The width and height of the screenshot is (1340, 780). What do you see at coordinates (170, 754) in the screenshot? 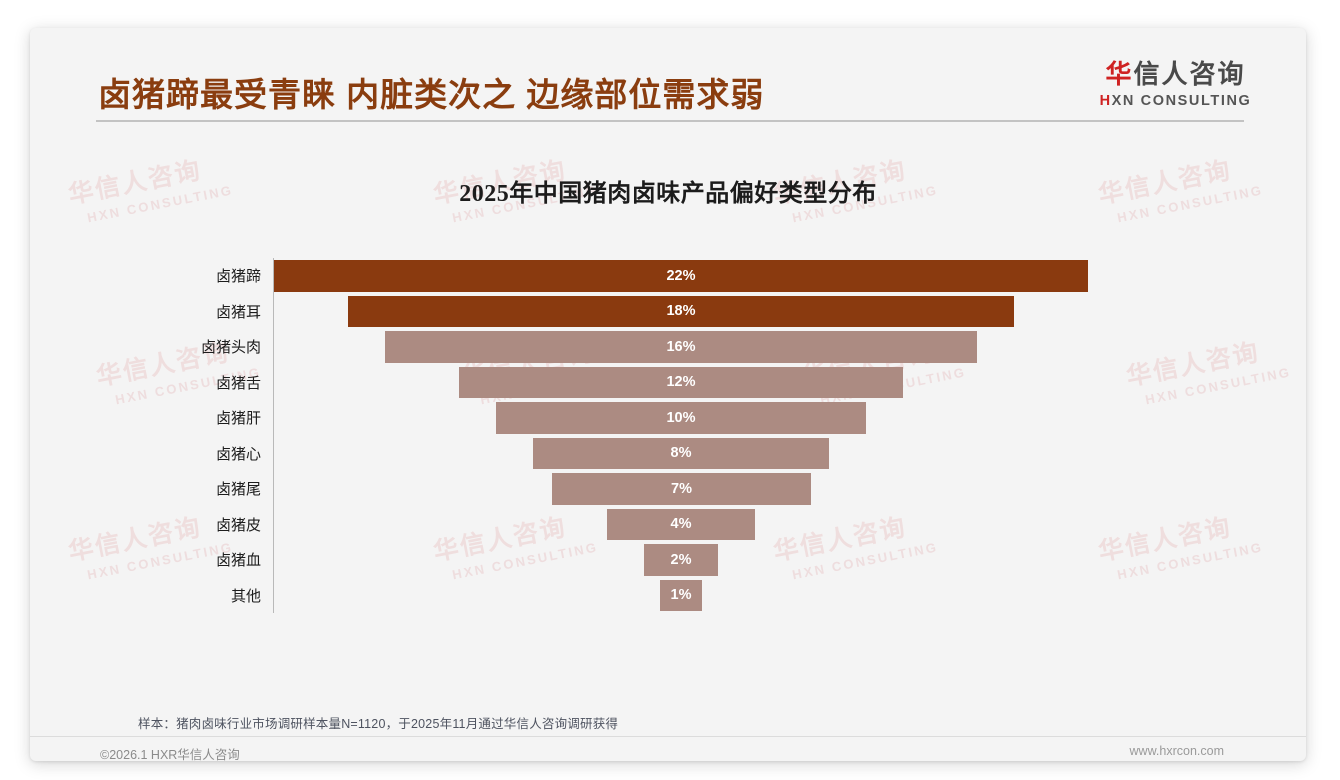
I see `copyright-text: ©2026.1 HXR华信人咨询` at bounding box center [170, 754].